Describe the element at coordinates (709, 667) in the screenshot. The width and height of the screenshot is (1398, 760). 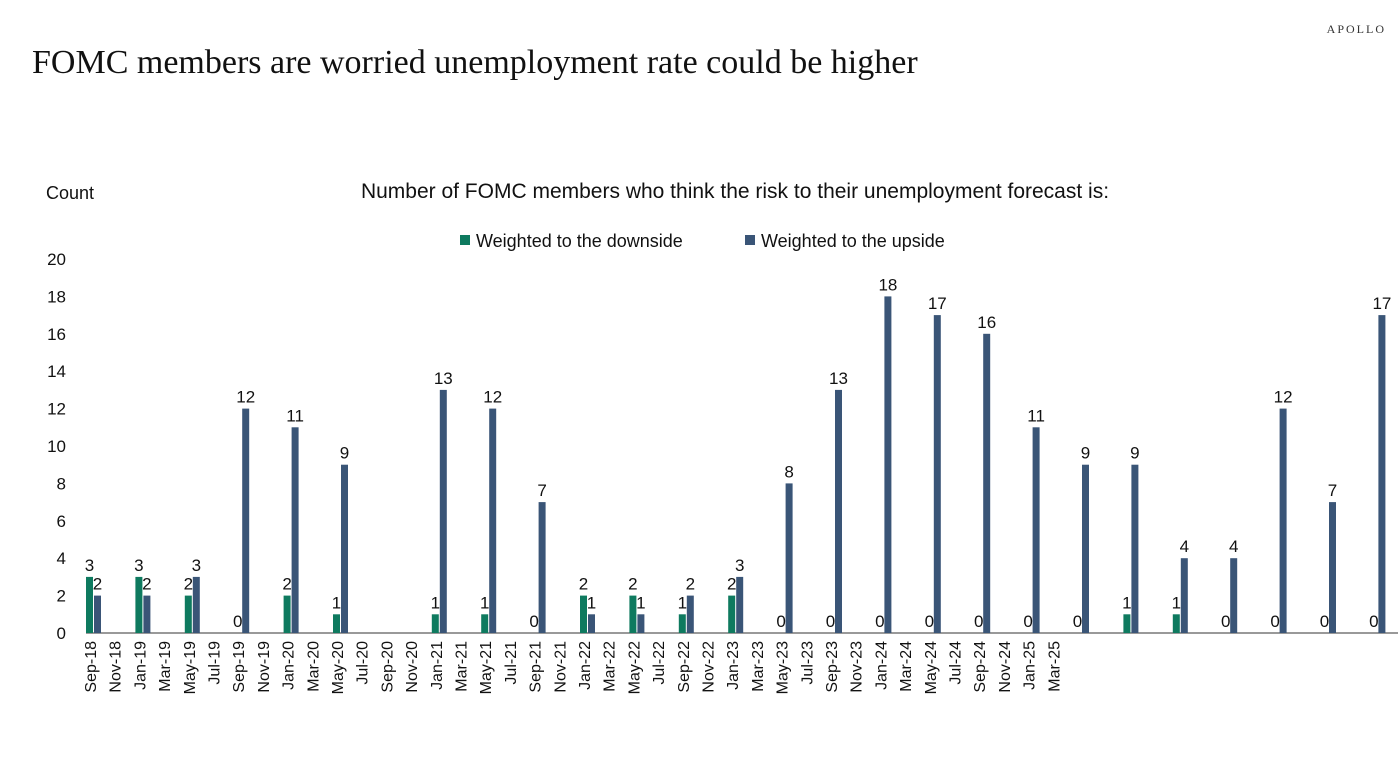
I see `x-tick-label: Nov-22` at that location.